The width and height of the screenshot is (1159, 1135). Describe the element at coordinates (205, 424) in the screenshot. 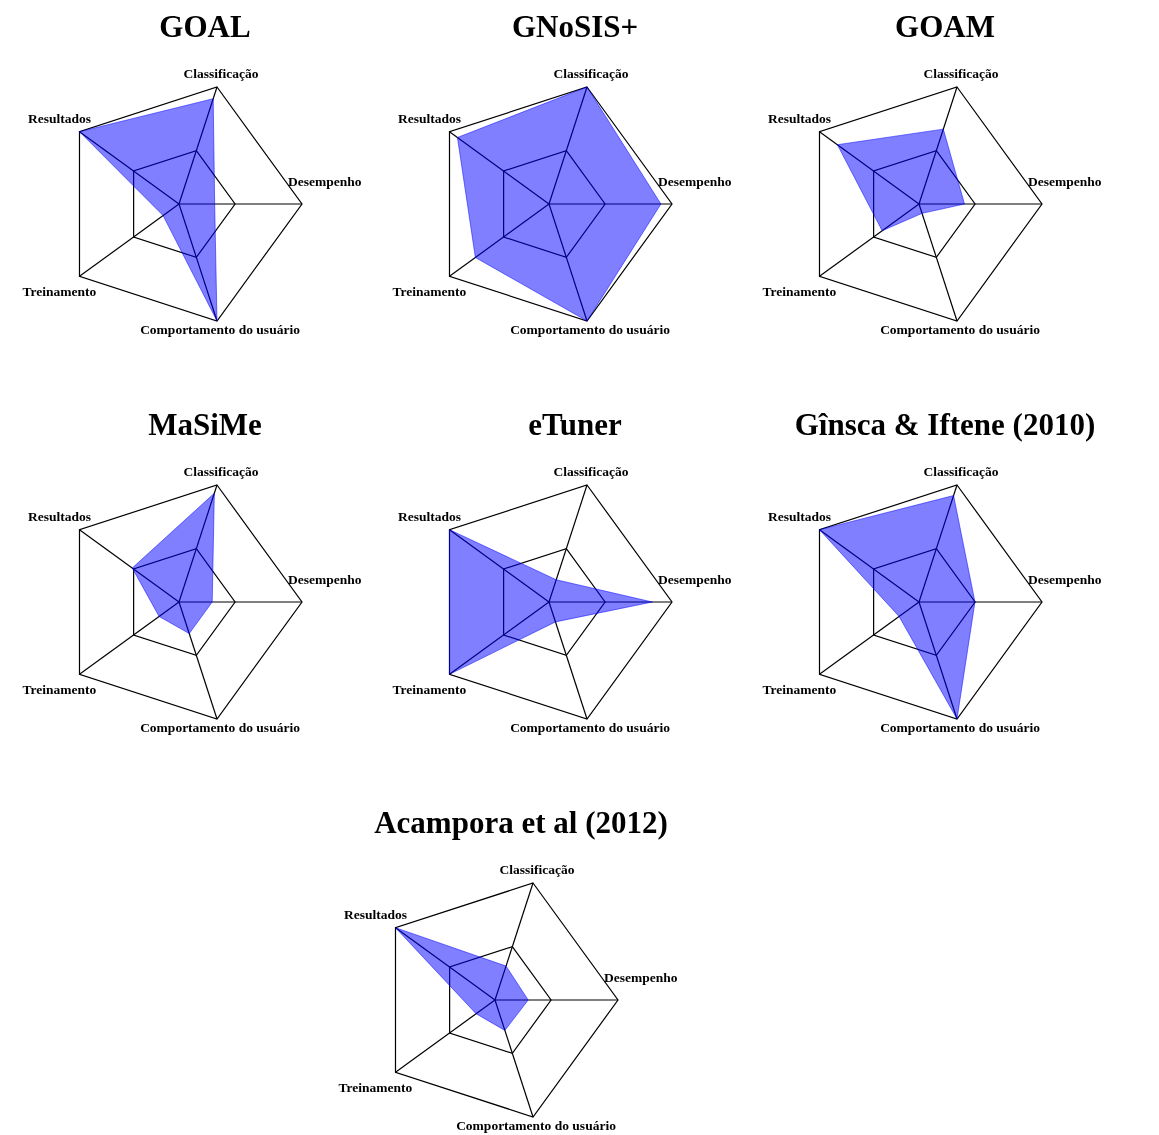

I see `chart-title: MaSiMe` at that location.